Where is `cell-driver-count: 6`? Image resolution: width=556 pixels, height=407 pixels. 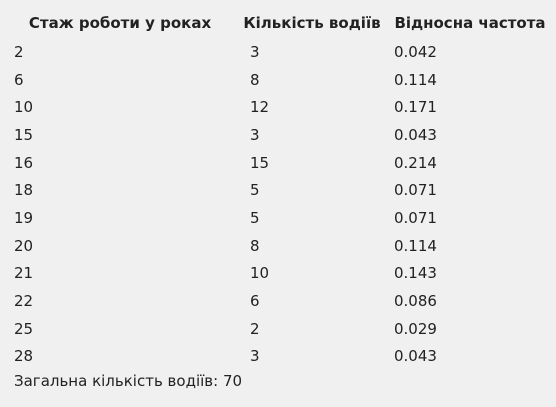
cell-driver-count: 6 is located at coordinates (255, 301).